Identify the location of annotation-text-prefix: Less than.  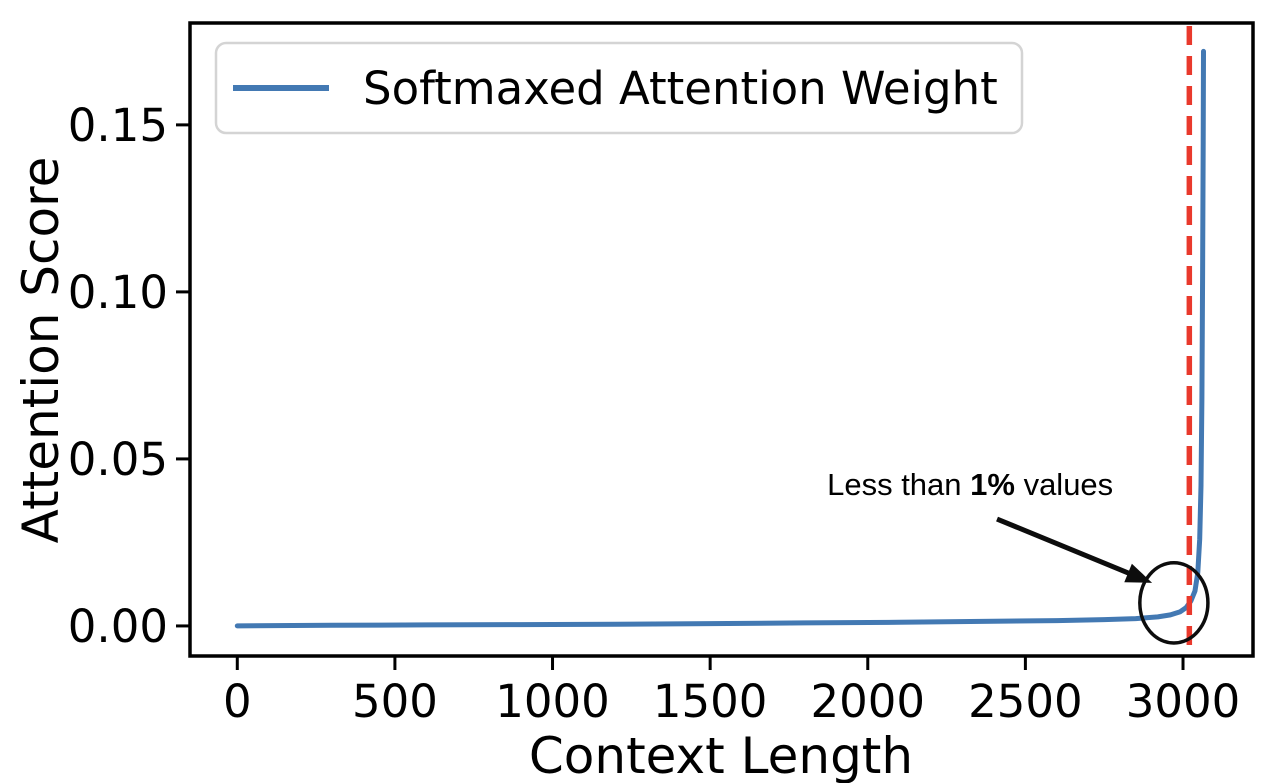
(898, 484).